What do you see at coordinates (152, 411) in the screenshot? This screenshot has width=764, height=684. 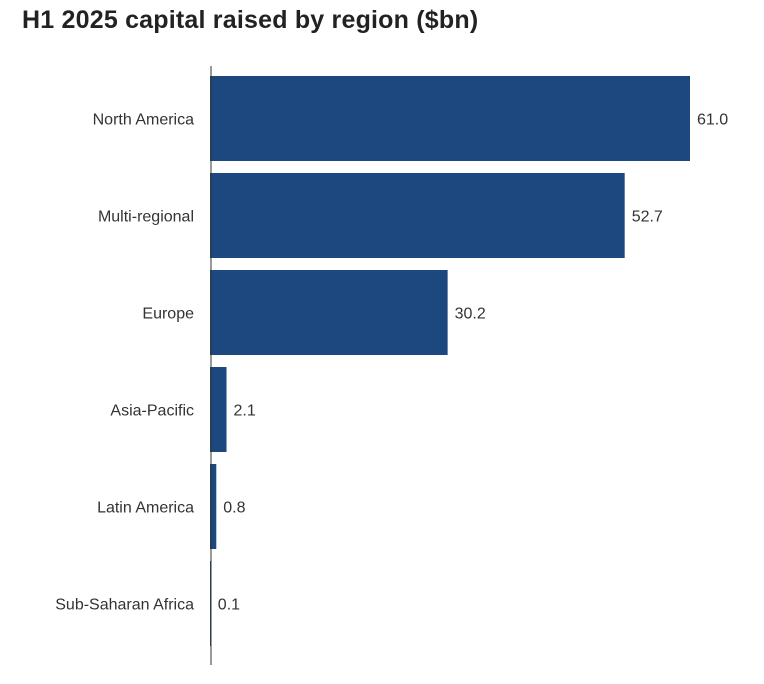 I see `category-label: Asia-Pacific` at bounding box center [152, 411].